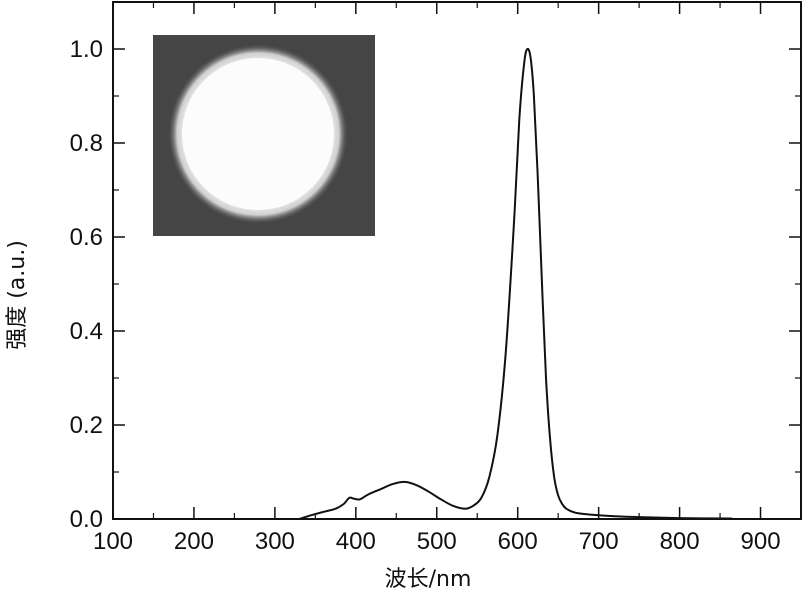 This screenshot has width=803, height=591. Describe the element at coordinates (194, 541) in the screenshot. I see `x-tick-label: 200` at that location.